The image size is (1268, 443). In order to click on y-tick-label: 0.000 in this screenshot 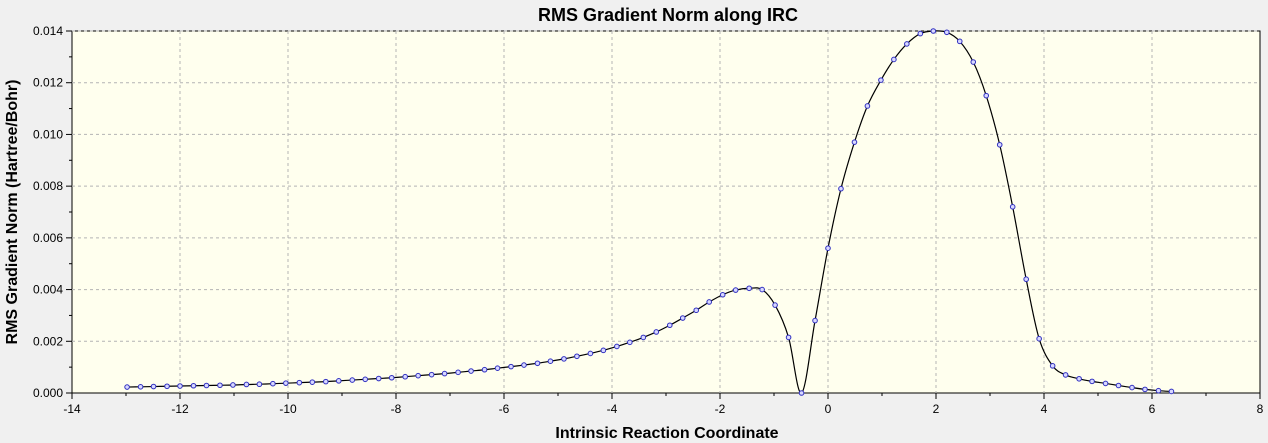, I will do `click(48, 393)`.